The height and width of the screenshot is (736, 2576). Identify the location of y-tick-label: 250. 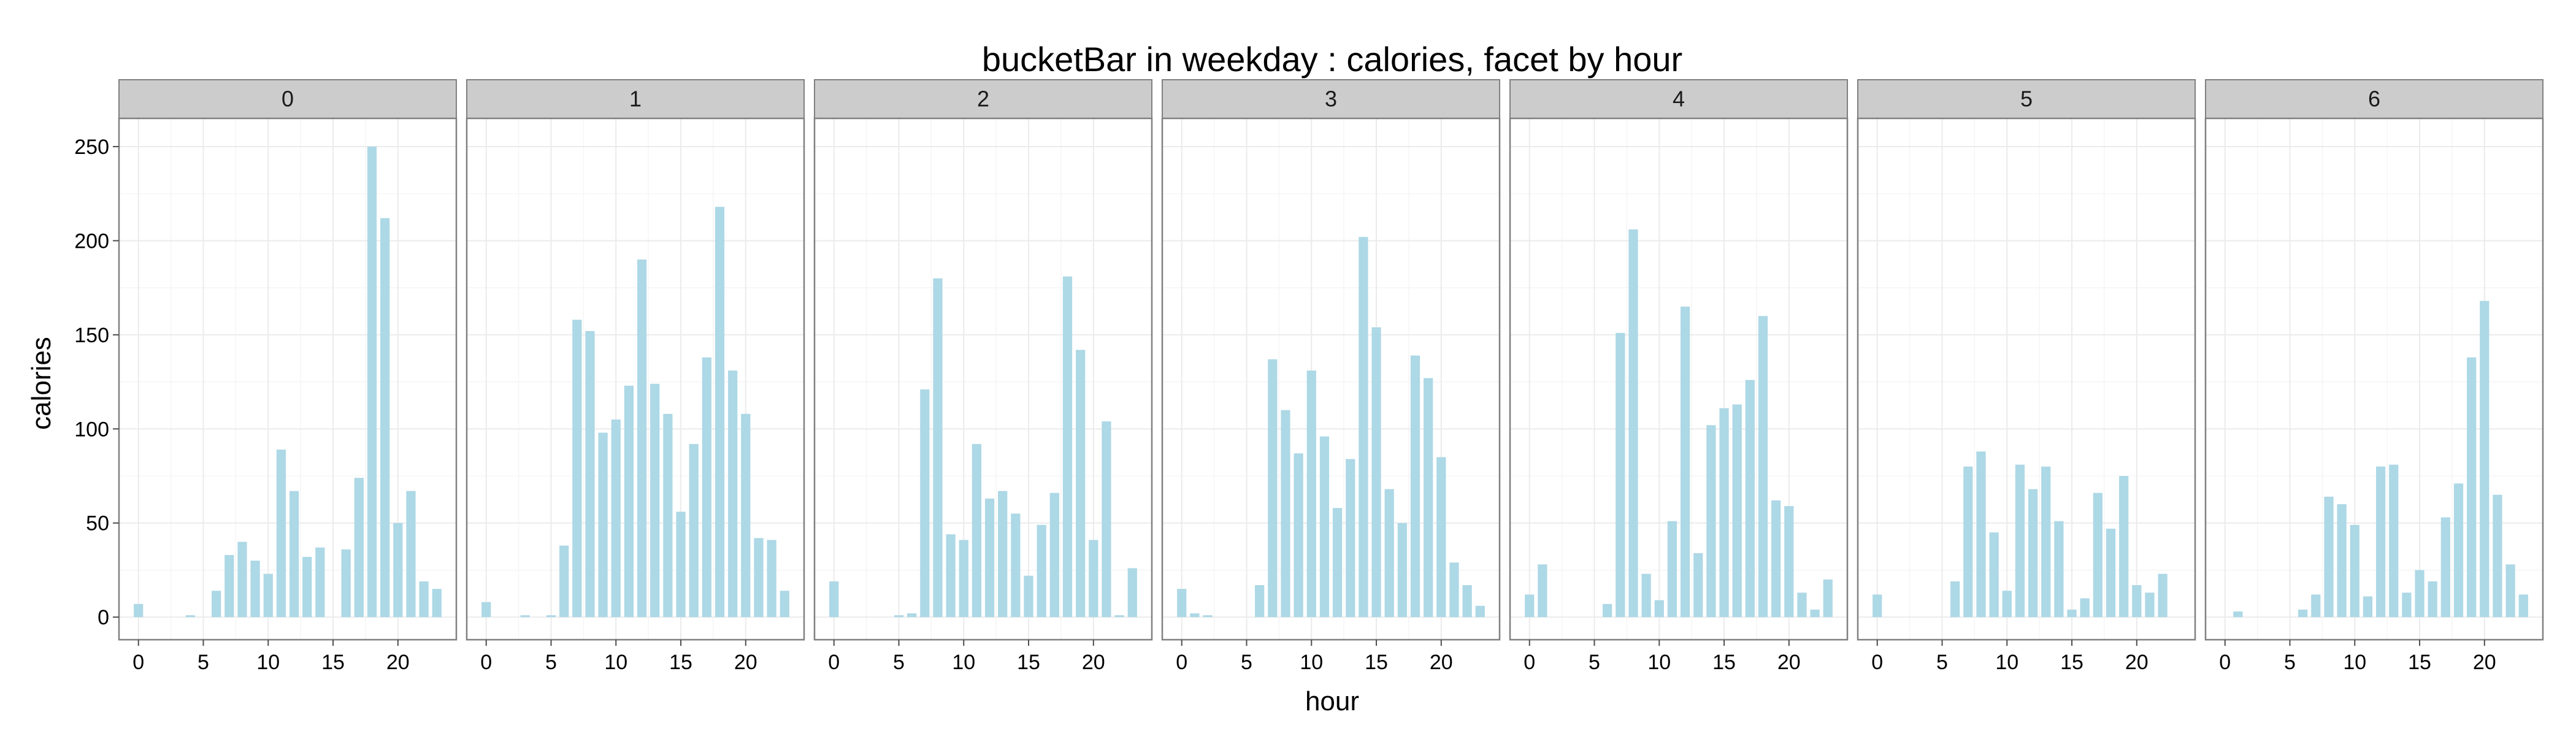
(91, 147).